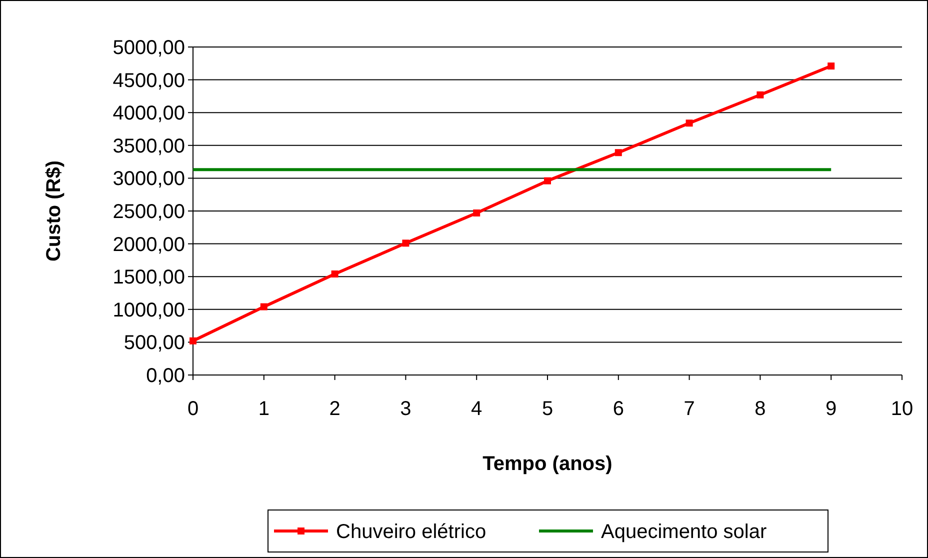 The height and width of the screenshot is (558, 928). What do you see at coordinates (547, 464) in the screenshot?
I see `x-axis-title: Tempo (anos)` at bounding box center [547, 464].